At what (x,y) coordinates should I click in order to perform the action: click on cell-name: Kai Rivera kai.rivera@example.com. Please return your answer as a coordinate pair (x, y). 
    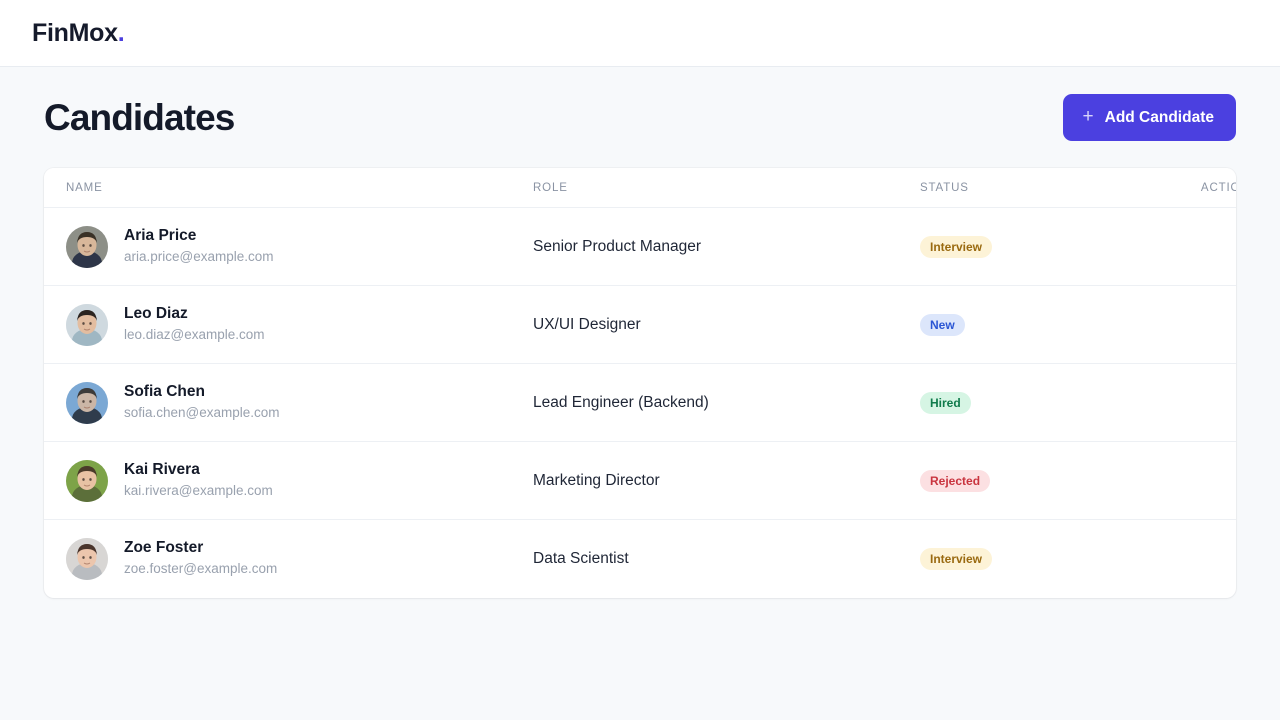
    Looking at the image, I should click on (288, 480).